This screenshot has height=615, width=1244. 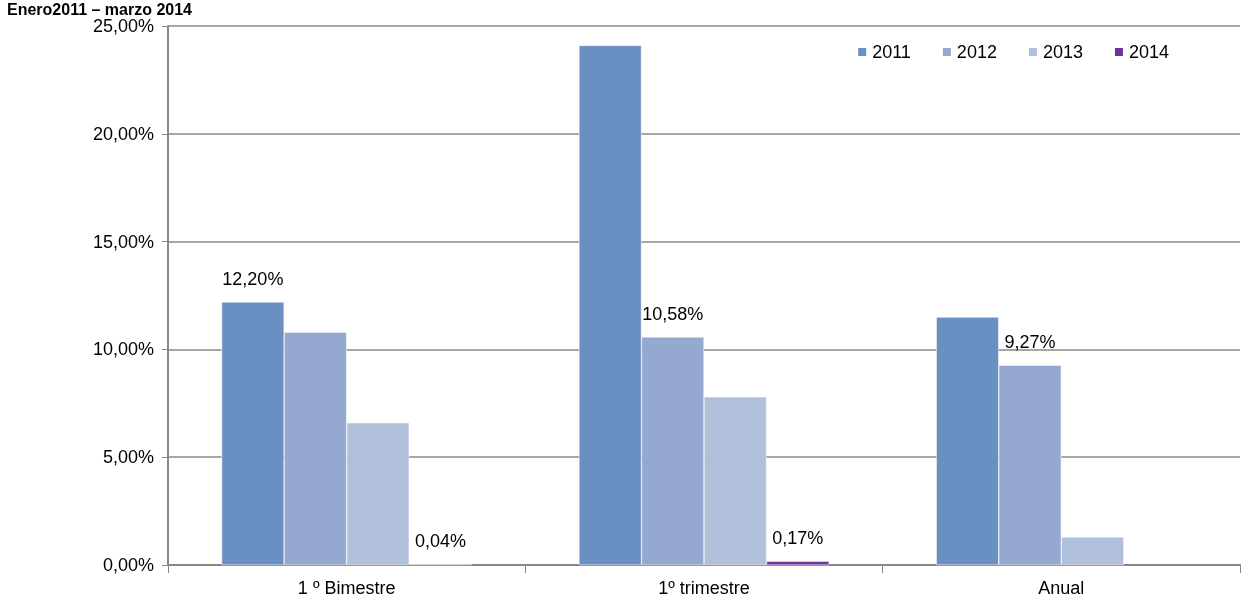 What do you see at coordinates (1030, 342) in the screenshot?
I see `data-label: 9,27%` at bounding box center [1030, 342].